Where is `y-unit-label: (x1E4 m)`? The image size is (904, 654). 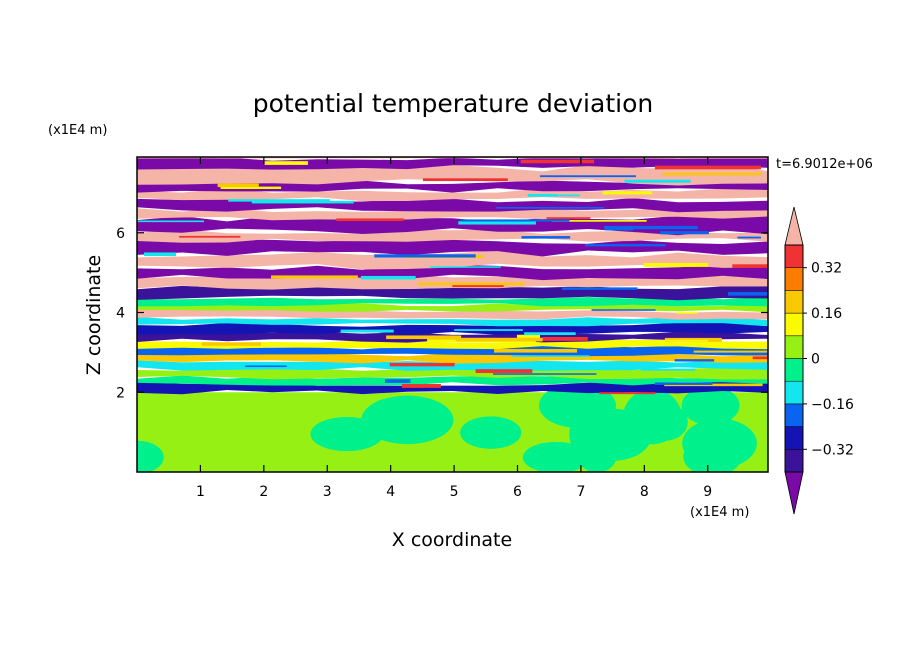 y-unit-label: (x1E4 m) is located at coordinates (77, 130).